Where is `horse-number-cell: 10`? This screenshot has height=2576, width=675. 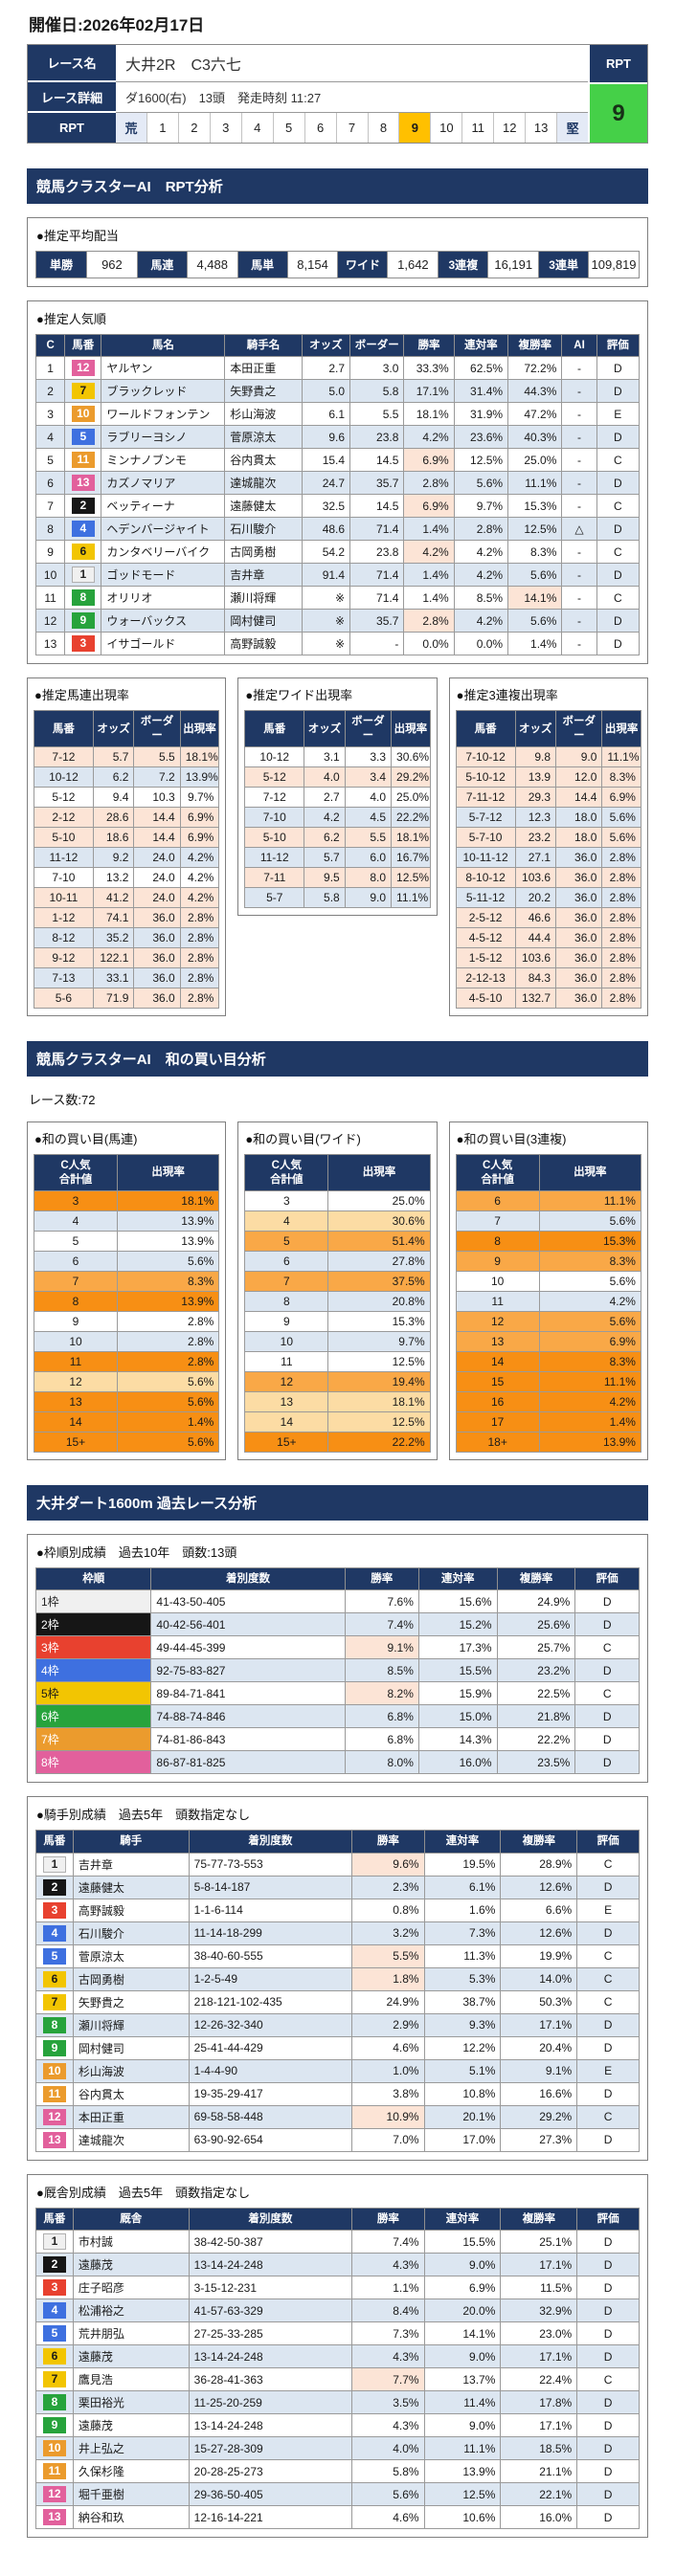
horse-number-cell: 10 is located at coordinates (55, 2070).